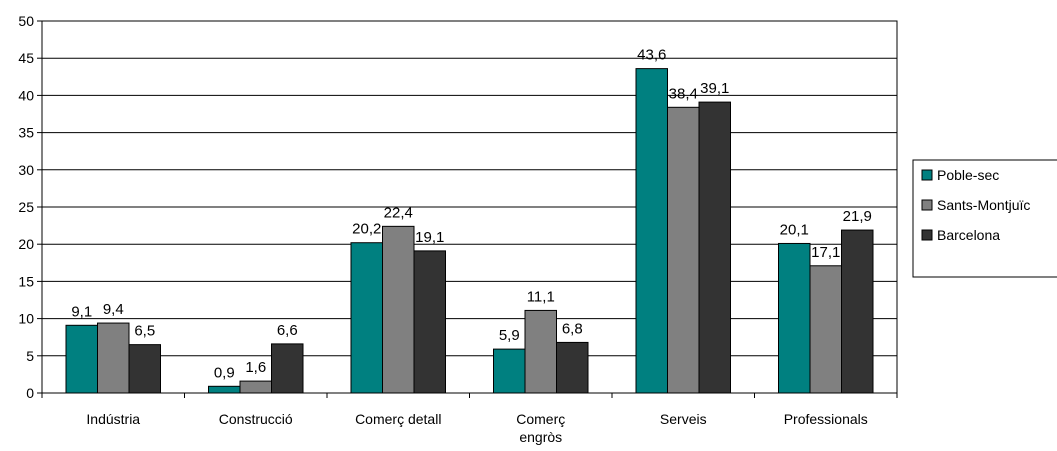  What do you see at coordinates (26, 58) in the screenshot?
I see `y-tick-label: 45` at bounding box center [26, 58].